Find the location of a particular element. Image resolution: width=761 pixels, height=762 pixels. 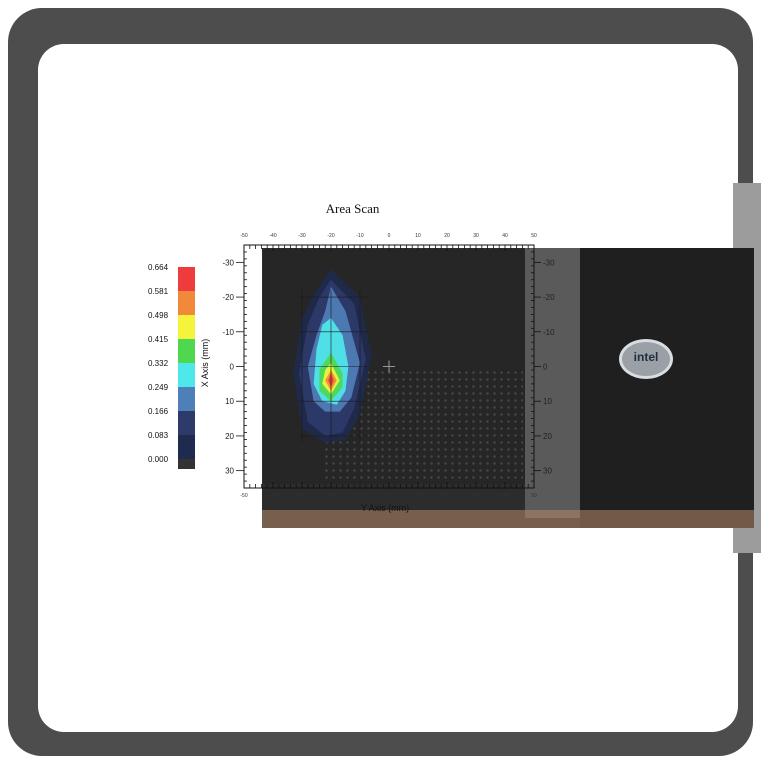

x-tick-label-top: 20 is located at coordinates (447, 236).